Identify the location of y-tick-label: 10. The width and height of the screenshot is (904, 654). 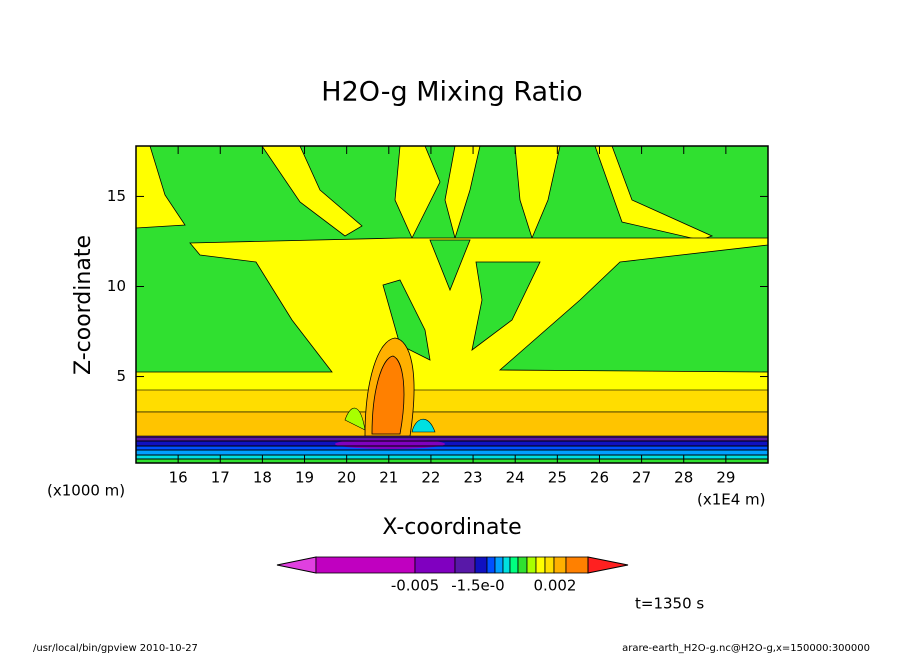
(116, 286).